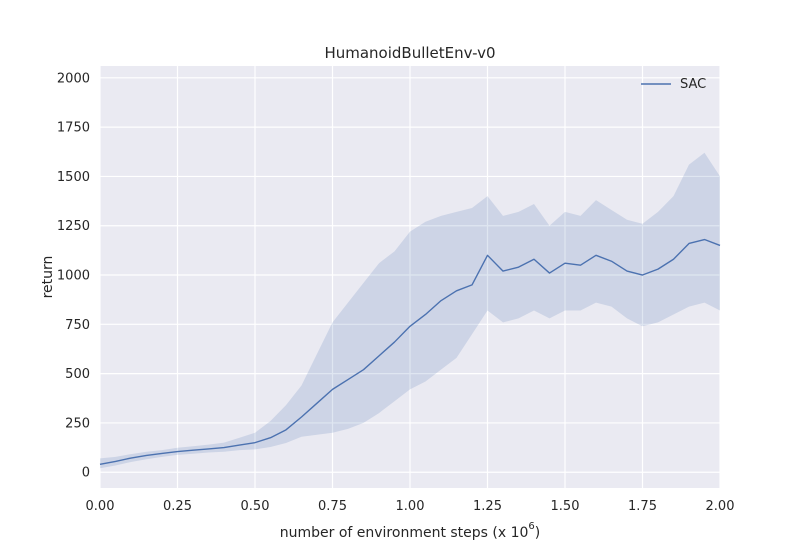 This screenshot has width=800, height=550. Describe the element at coordinates (332, 506) in the screenshot. I see `x-tick-label: 0.75` at that location.